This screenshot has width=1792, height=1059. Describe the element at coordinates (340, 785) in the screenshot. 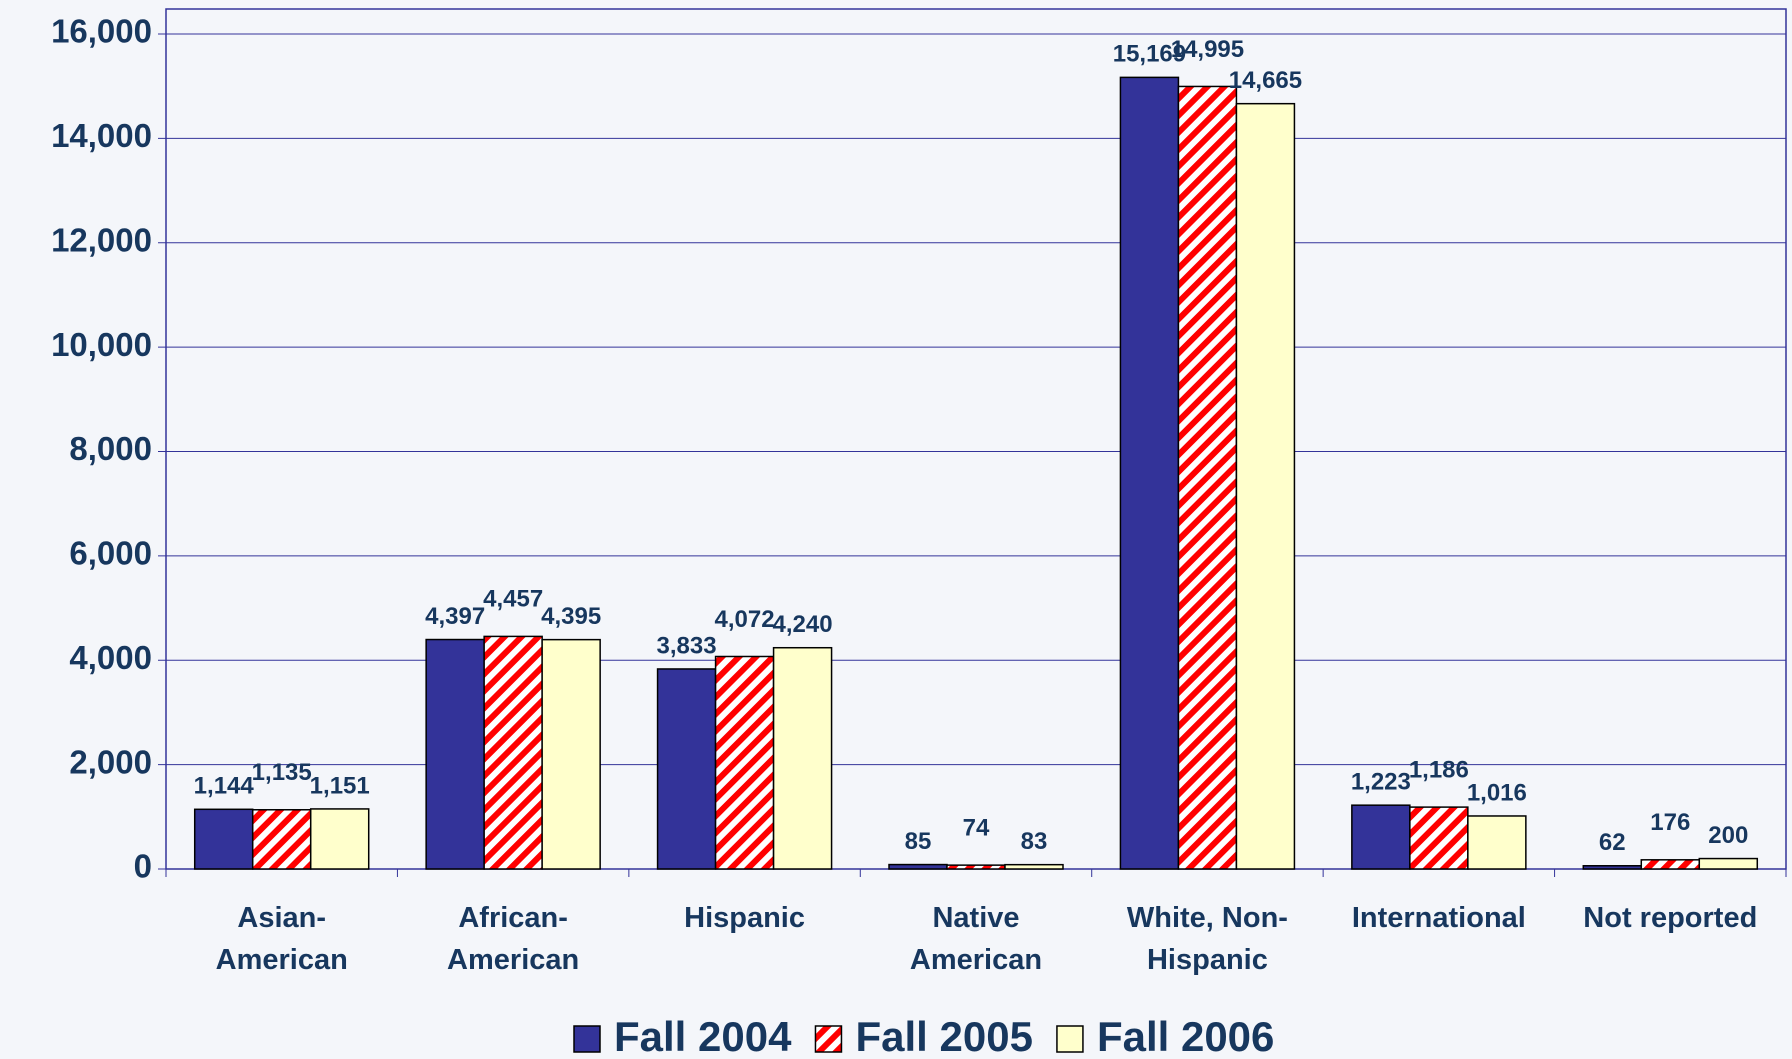

I see `data-label: 1,151` at that location.